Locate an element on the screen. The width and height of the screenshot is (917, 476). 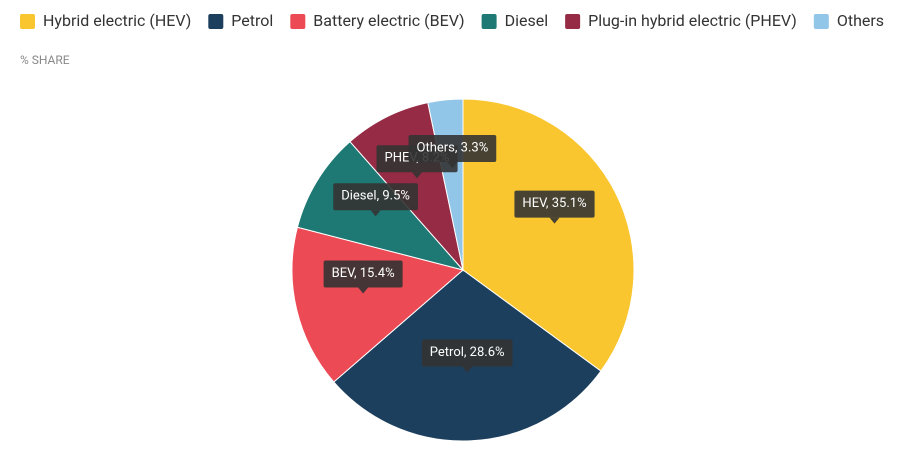
data-label: Others, 3.3% is located at coordinates (452, 151).